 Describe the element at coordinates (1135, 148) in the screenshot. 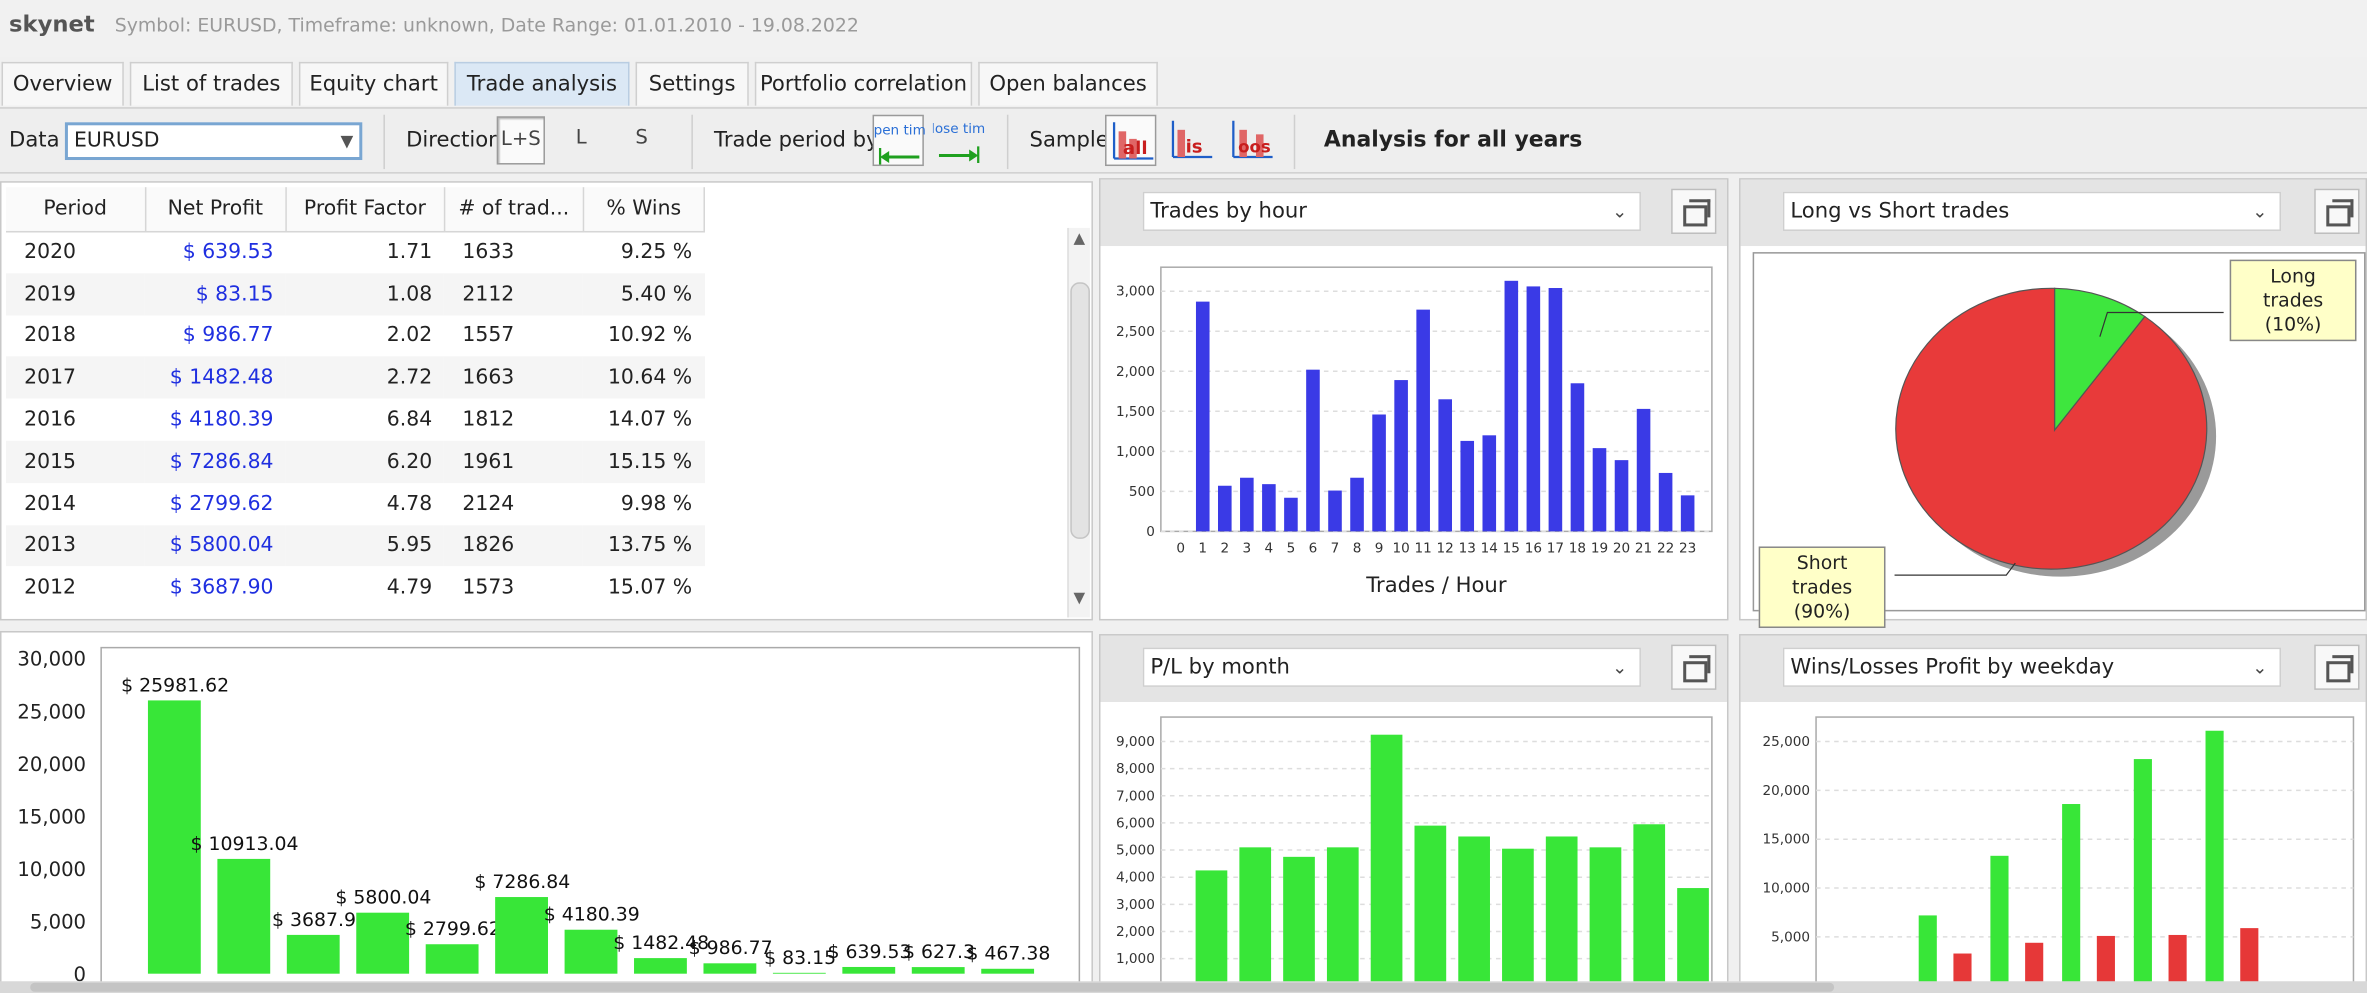

I see `sample-all-icon-label: all` at that location.